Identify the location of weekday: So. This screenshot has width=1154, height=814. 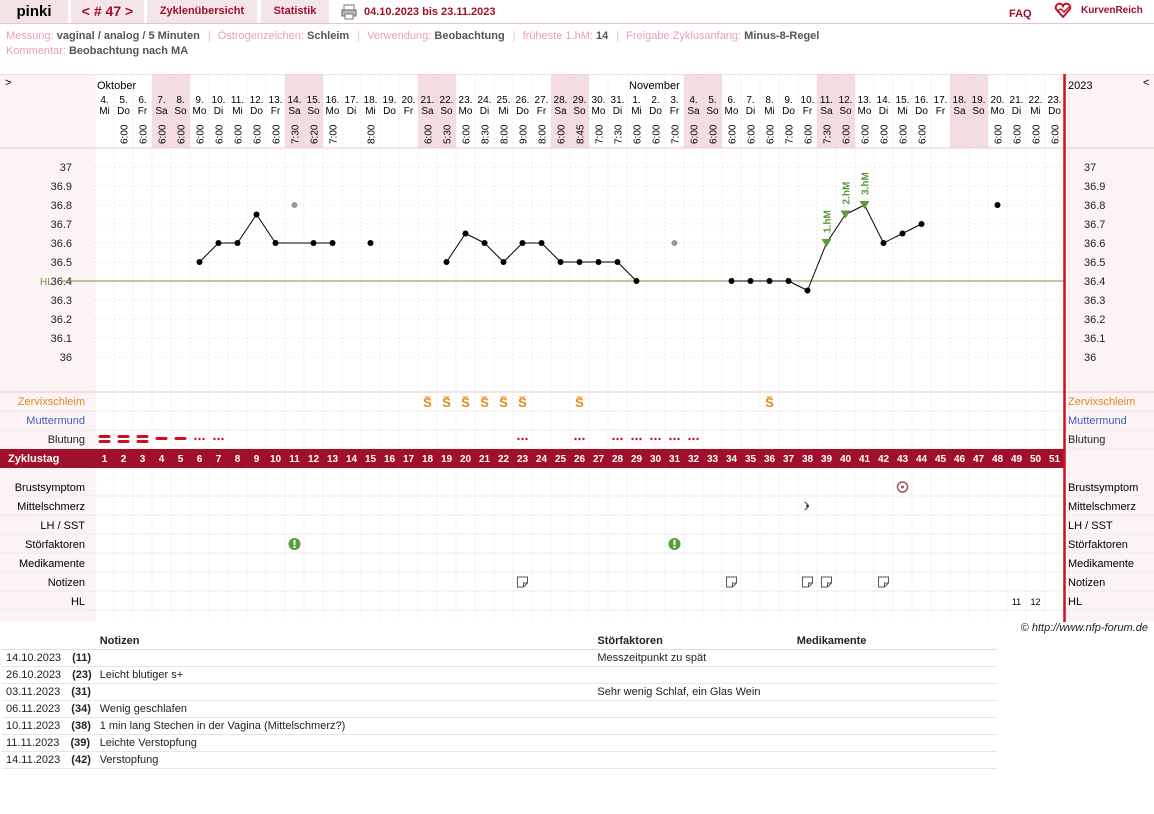
(446, 111).